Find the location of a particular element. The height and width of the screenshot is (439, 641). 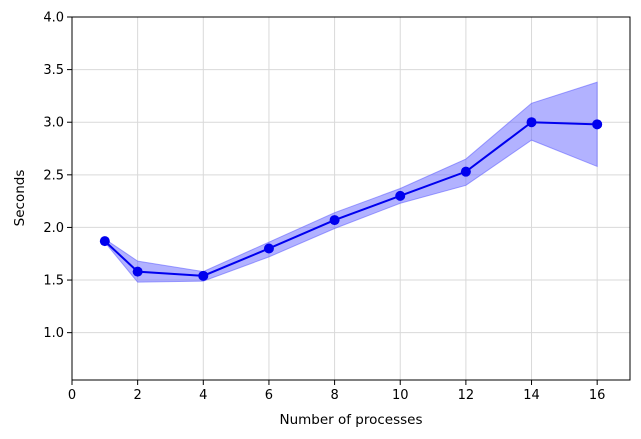

x-tick-label: 14 is located at coordinates (531, 395).